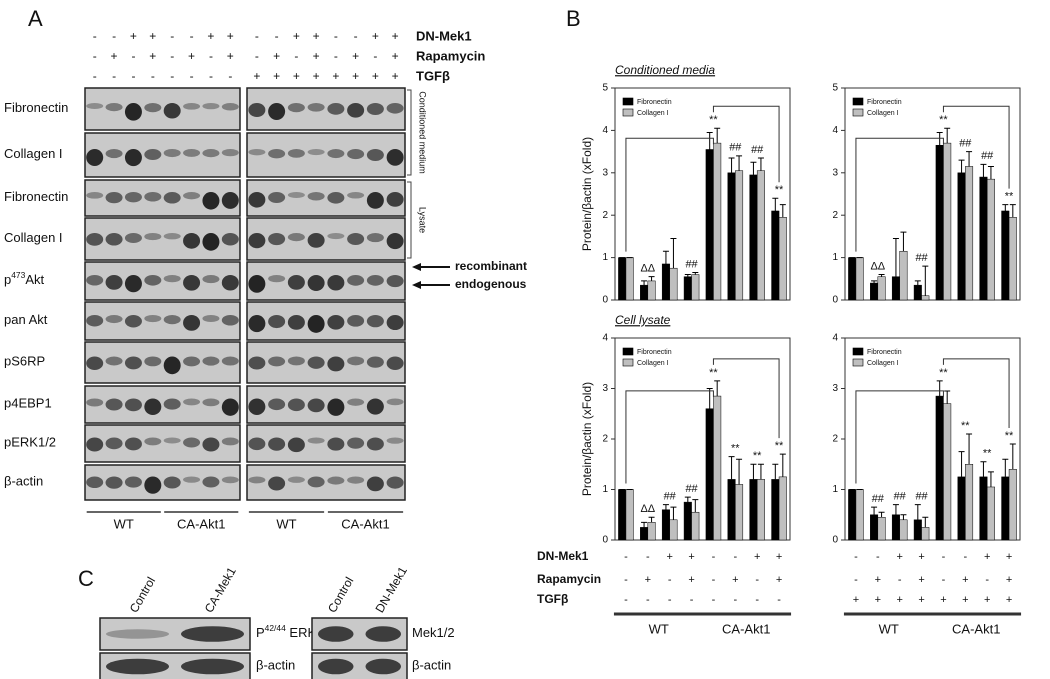  What do you see at coordinates (569, 579) in the screenshot?
I see `treatment-label: Rapamycin` at bounding box center [569, 579].